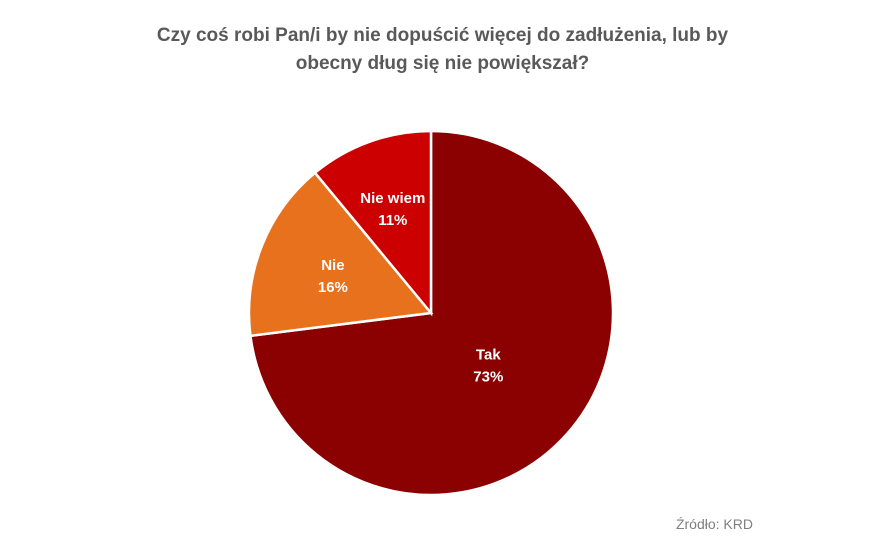 This screenshot has width=885, height=558. What do you see at coordinates (488, 377) in the screenshot?
I see `slice-label-value-tak: 73%` at bounding box center [488, 377].